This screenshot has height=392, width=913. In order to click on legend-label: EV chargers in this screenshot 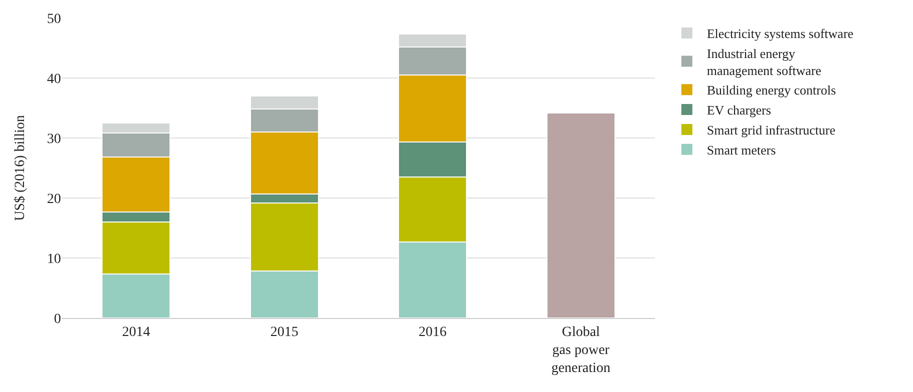, I will do `click(738, 110)`.